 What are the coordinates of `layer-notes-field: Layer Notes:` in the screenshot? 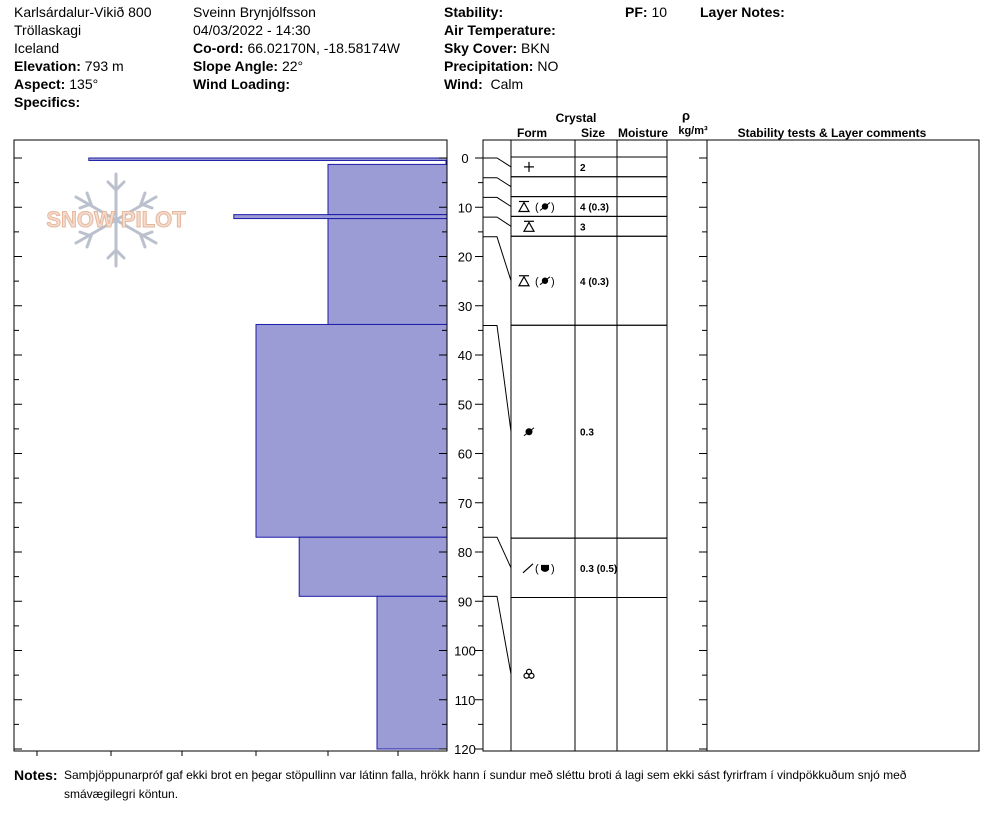 It's located at (742, 12).